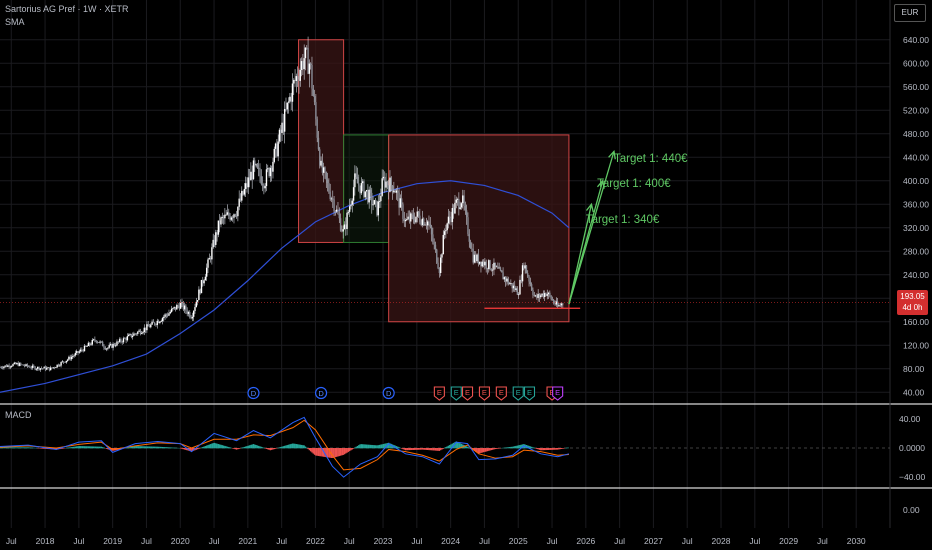 This screenshot has height=550, width=932. What do you see at coordinates (916, 345) in the screenshot?
I see `price-axis-label: 120.00` at bounding box center [916, 345].